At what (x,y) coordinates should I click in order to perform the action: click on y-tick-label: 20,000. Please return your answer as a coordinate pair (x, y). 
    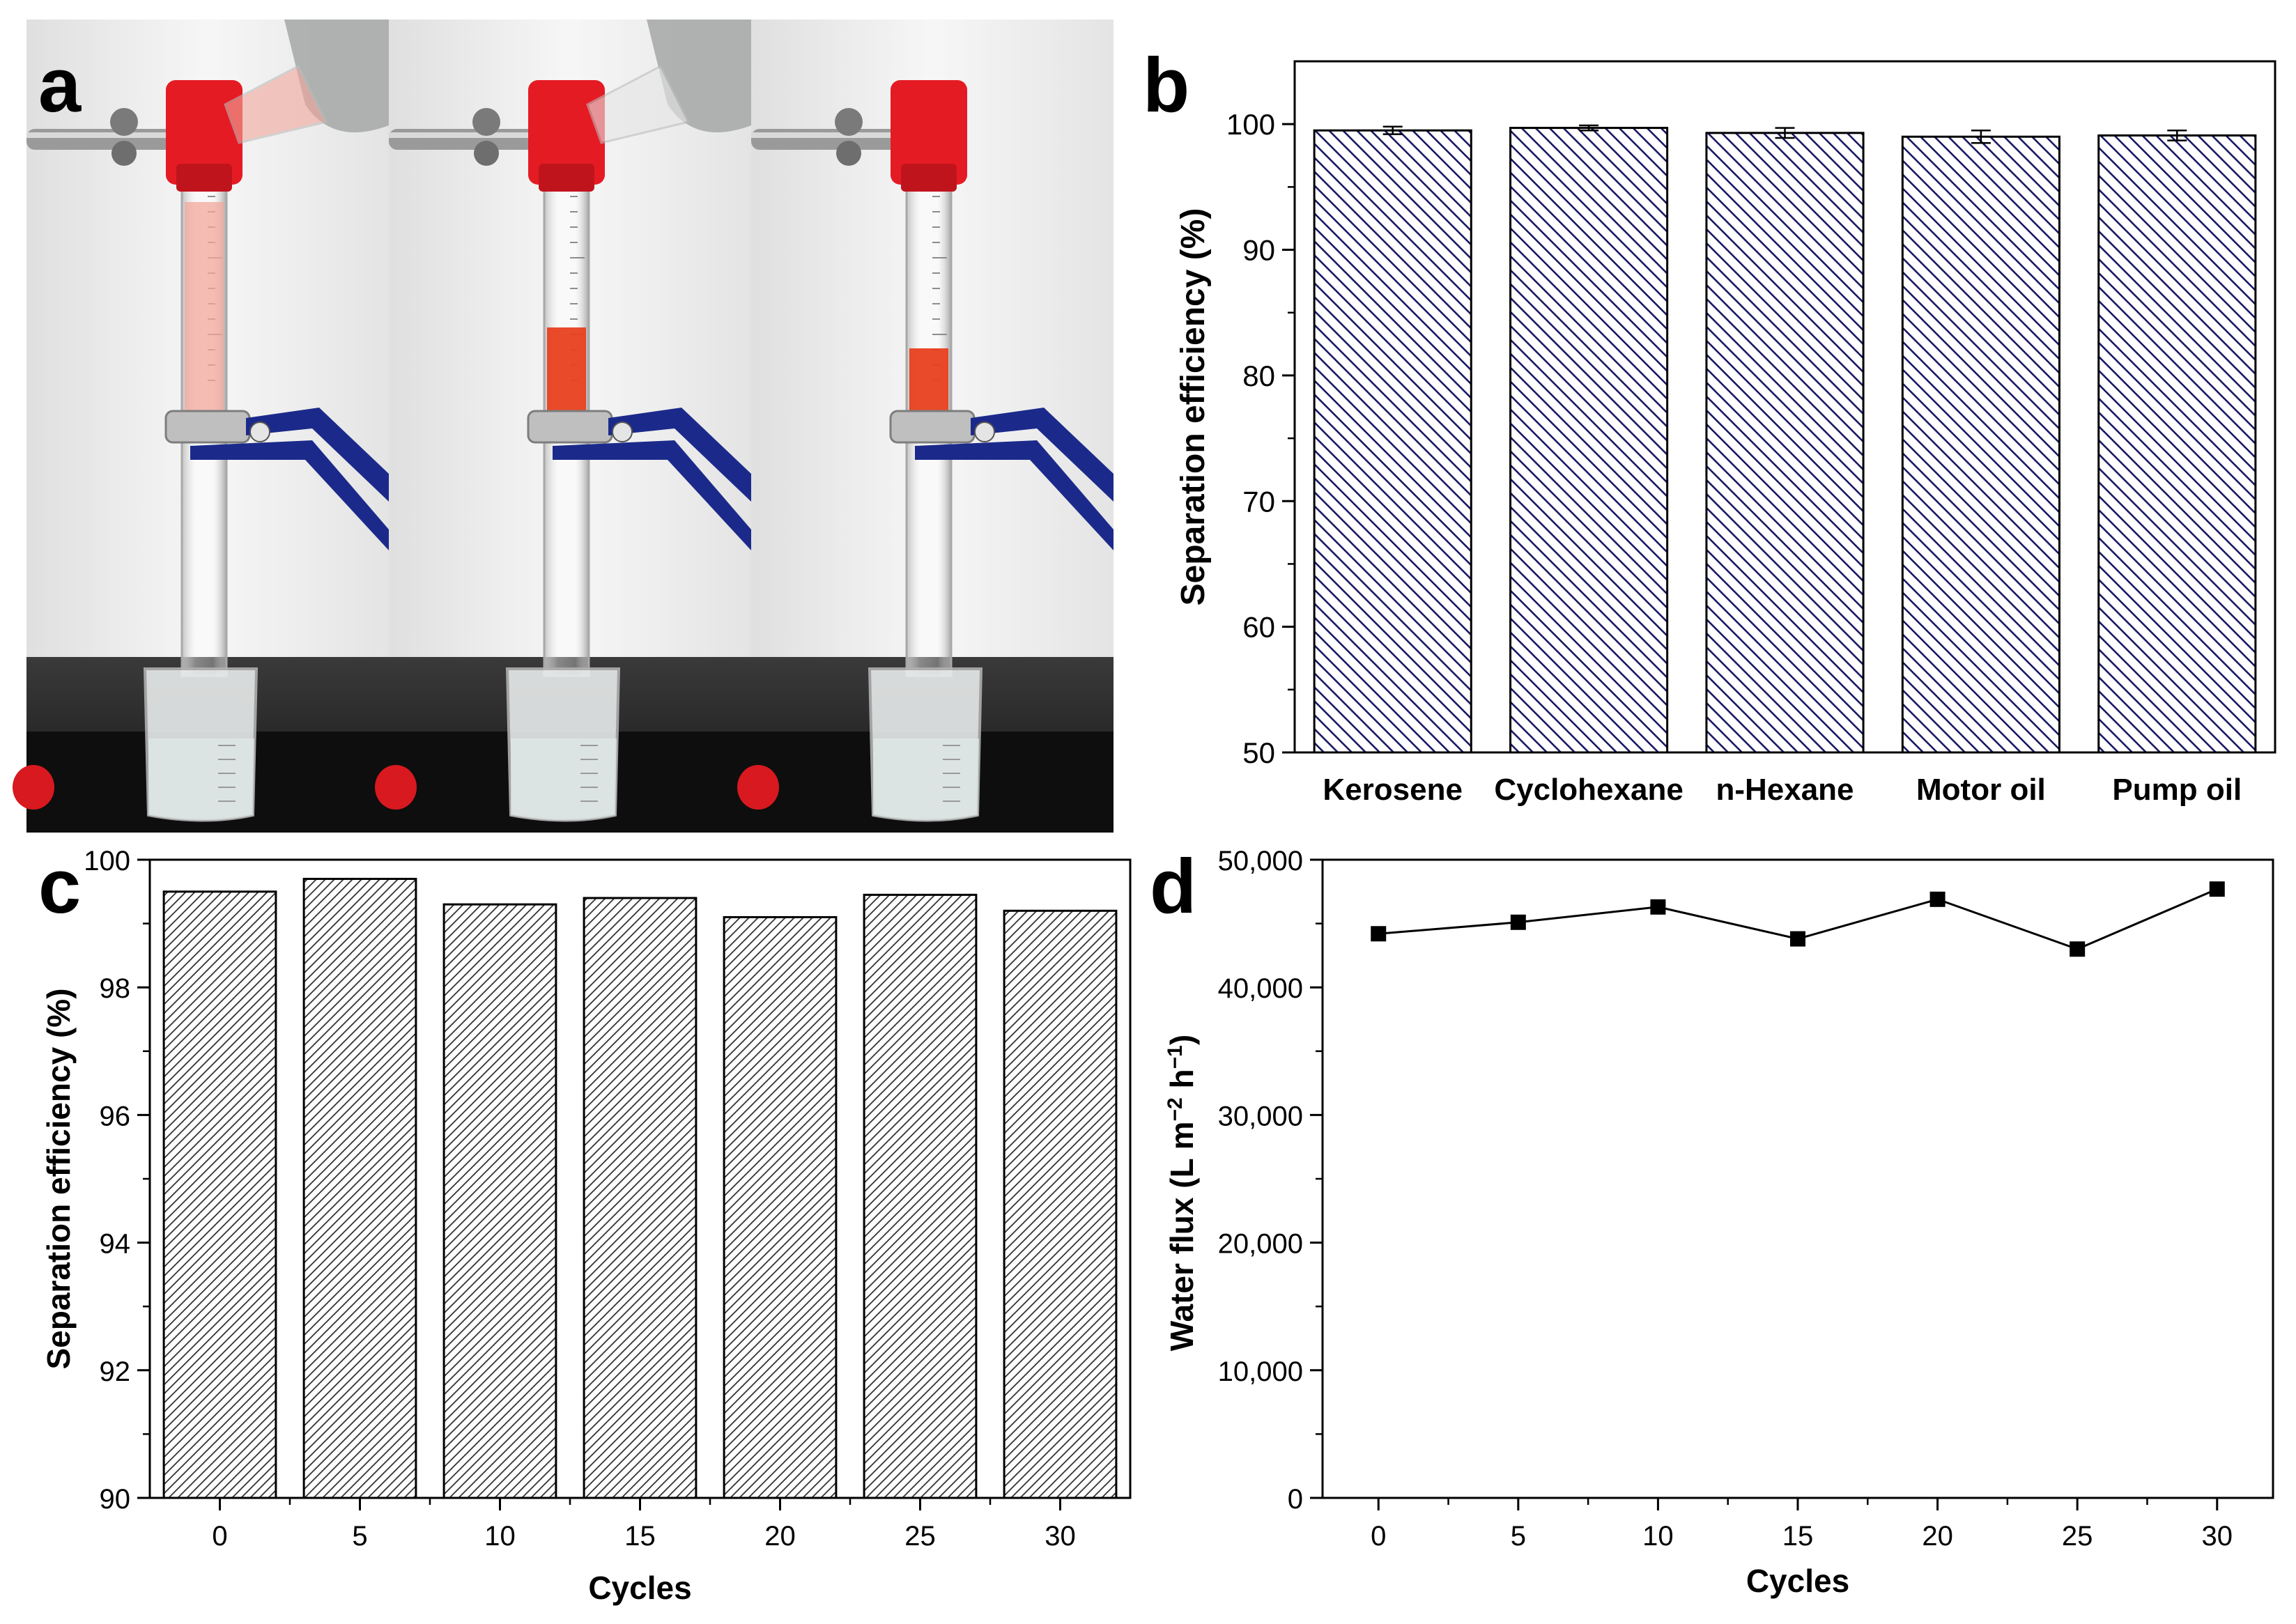
    Looking at the image, I should click on (1260, 1244).